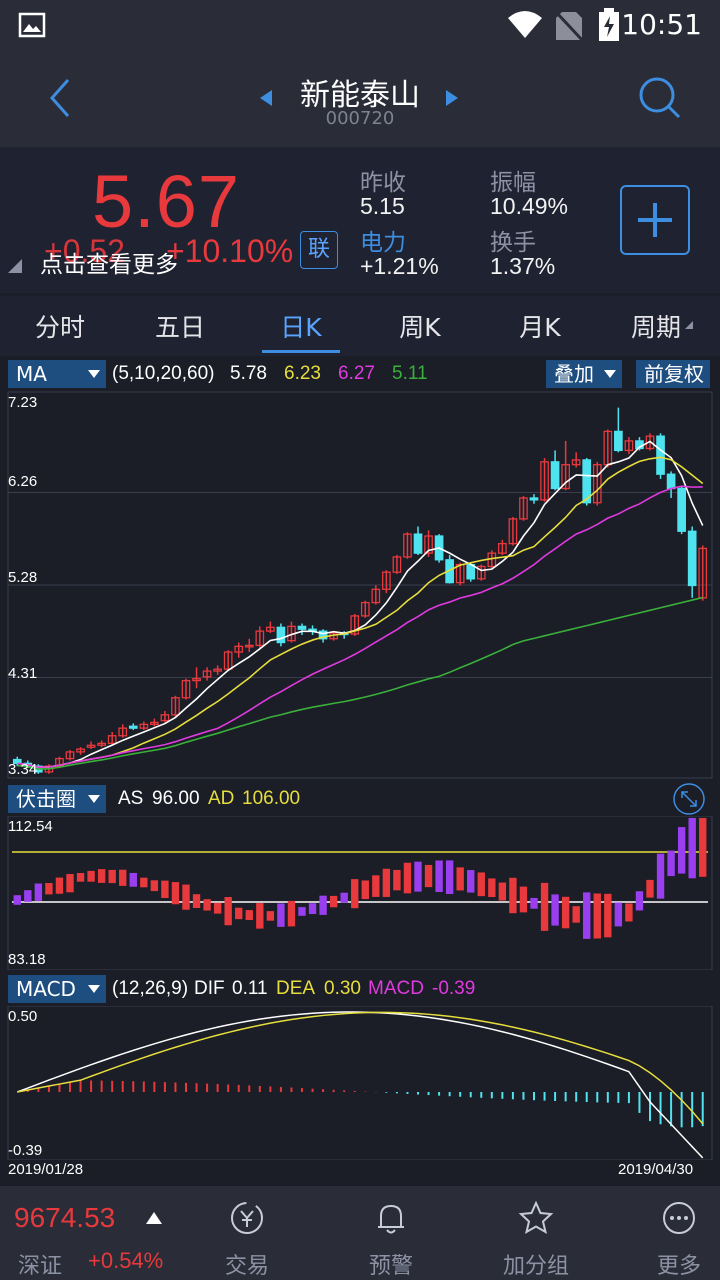 The image size is (720, 1280). What do you see at coordinates (383, 243) in the screenshot?
I see `sector-label: 电力` at bounding box center [383, 243].